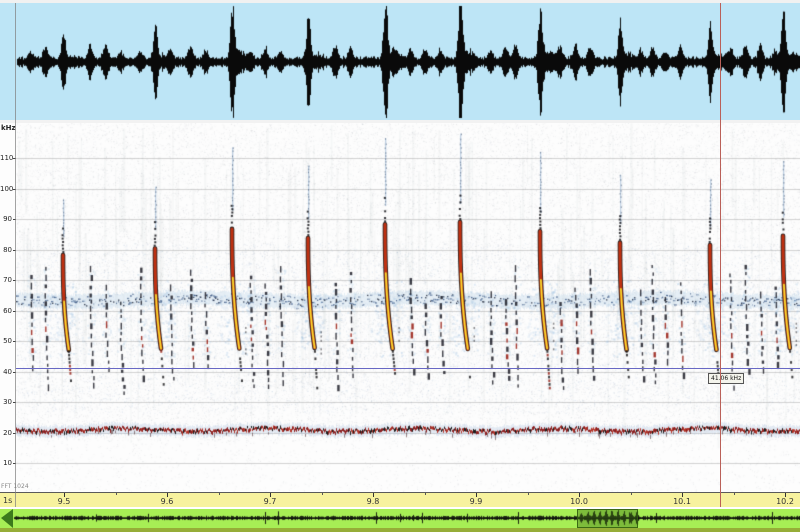 Image resolution: width=800 pixels, height=532 pixels. What do you see at coordinates (7, 463) in the screenshot?
I see `freq-tick-label: 10` at bounding box center [7, 463].